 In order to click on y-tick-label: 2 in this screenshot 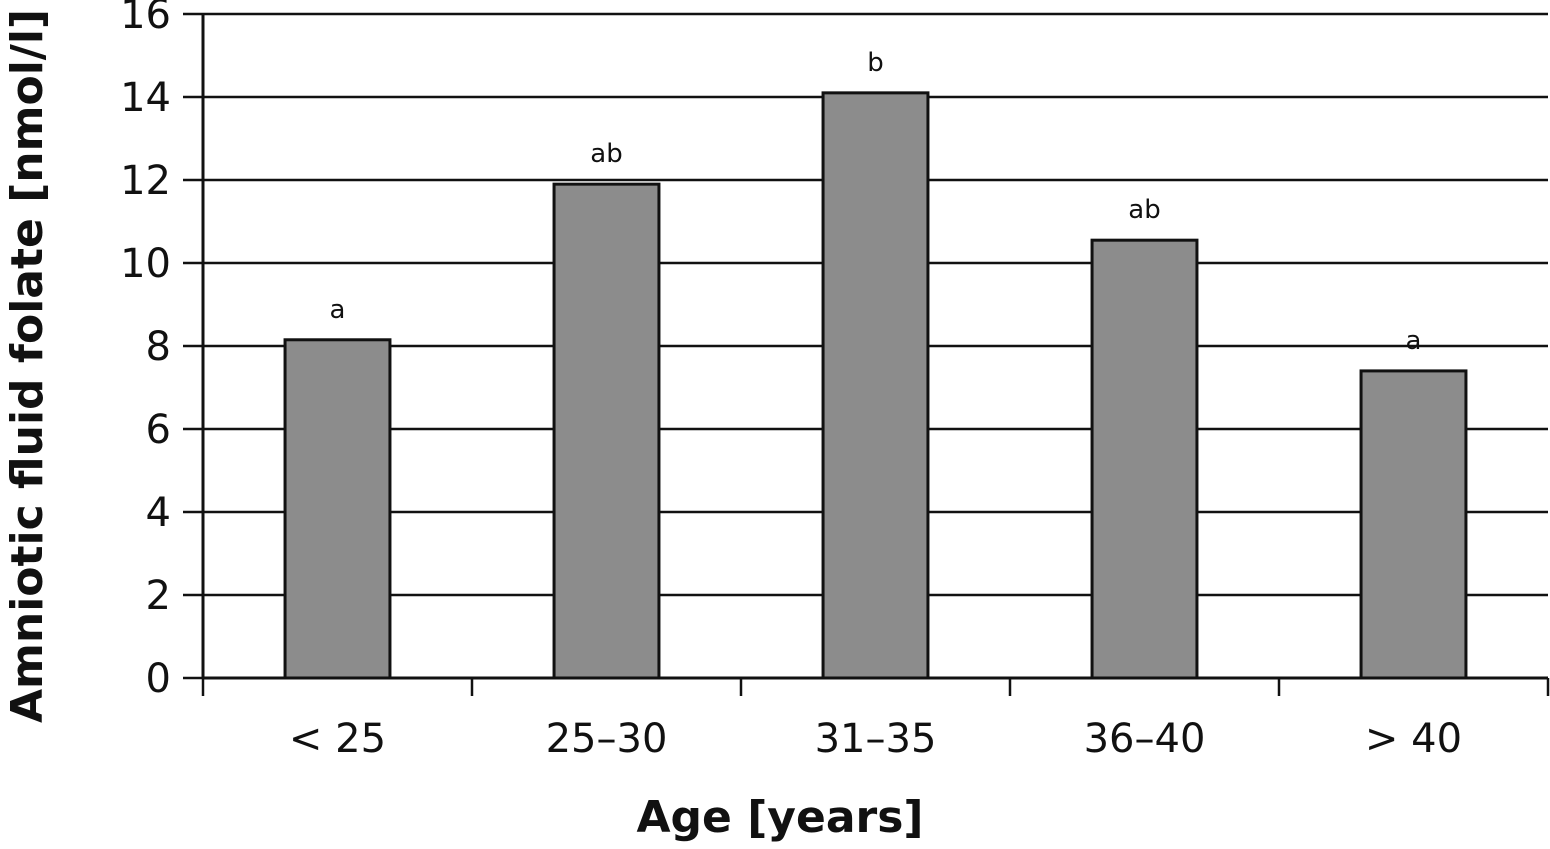, I will do `click(158, 596)`.